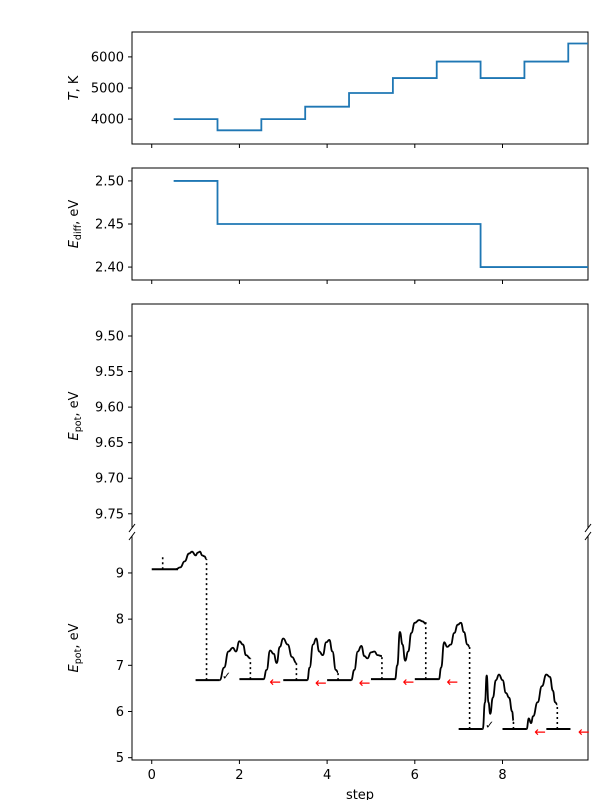 The width and height of the screenshot is (600, 800). I want to click on y-axis-label-unit: , K, so click(74, 83).